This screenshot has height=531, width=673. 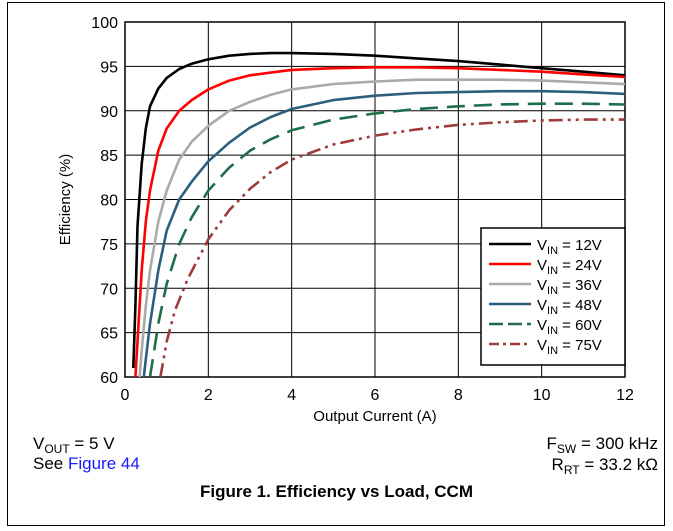 What do you see at coordinates (375, 395) in the screenshot?
I see `x-tick-label: 6` at bounding box center [375, 395].